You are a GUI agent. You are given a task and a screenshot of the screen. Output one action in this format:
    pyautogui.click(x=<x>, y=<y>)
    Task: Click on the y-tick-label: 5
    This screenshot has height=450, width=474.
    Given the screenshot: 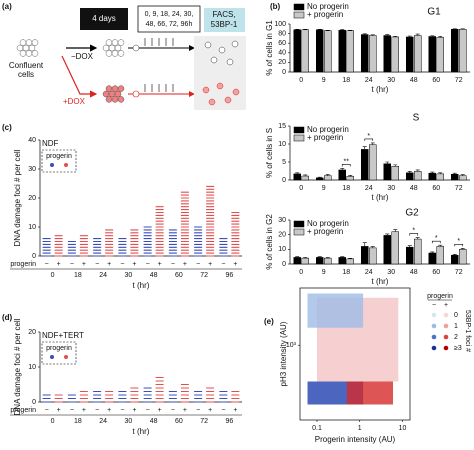 What is the action you would take?
    pyautogui.click(x=284, y=162)
    